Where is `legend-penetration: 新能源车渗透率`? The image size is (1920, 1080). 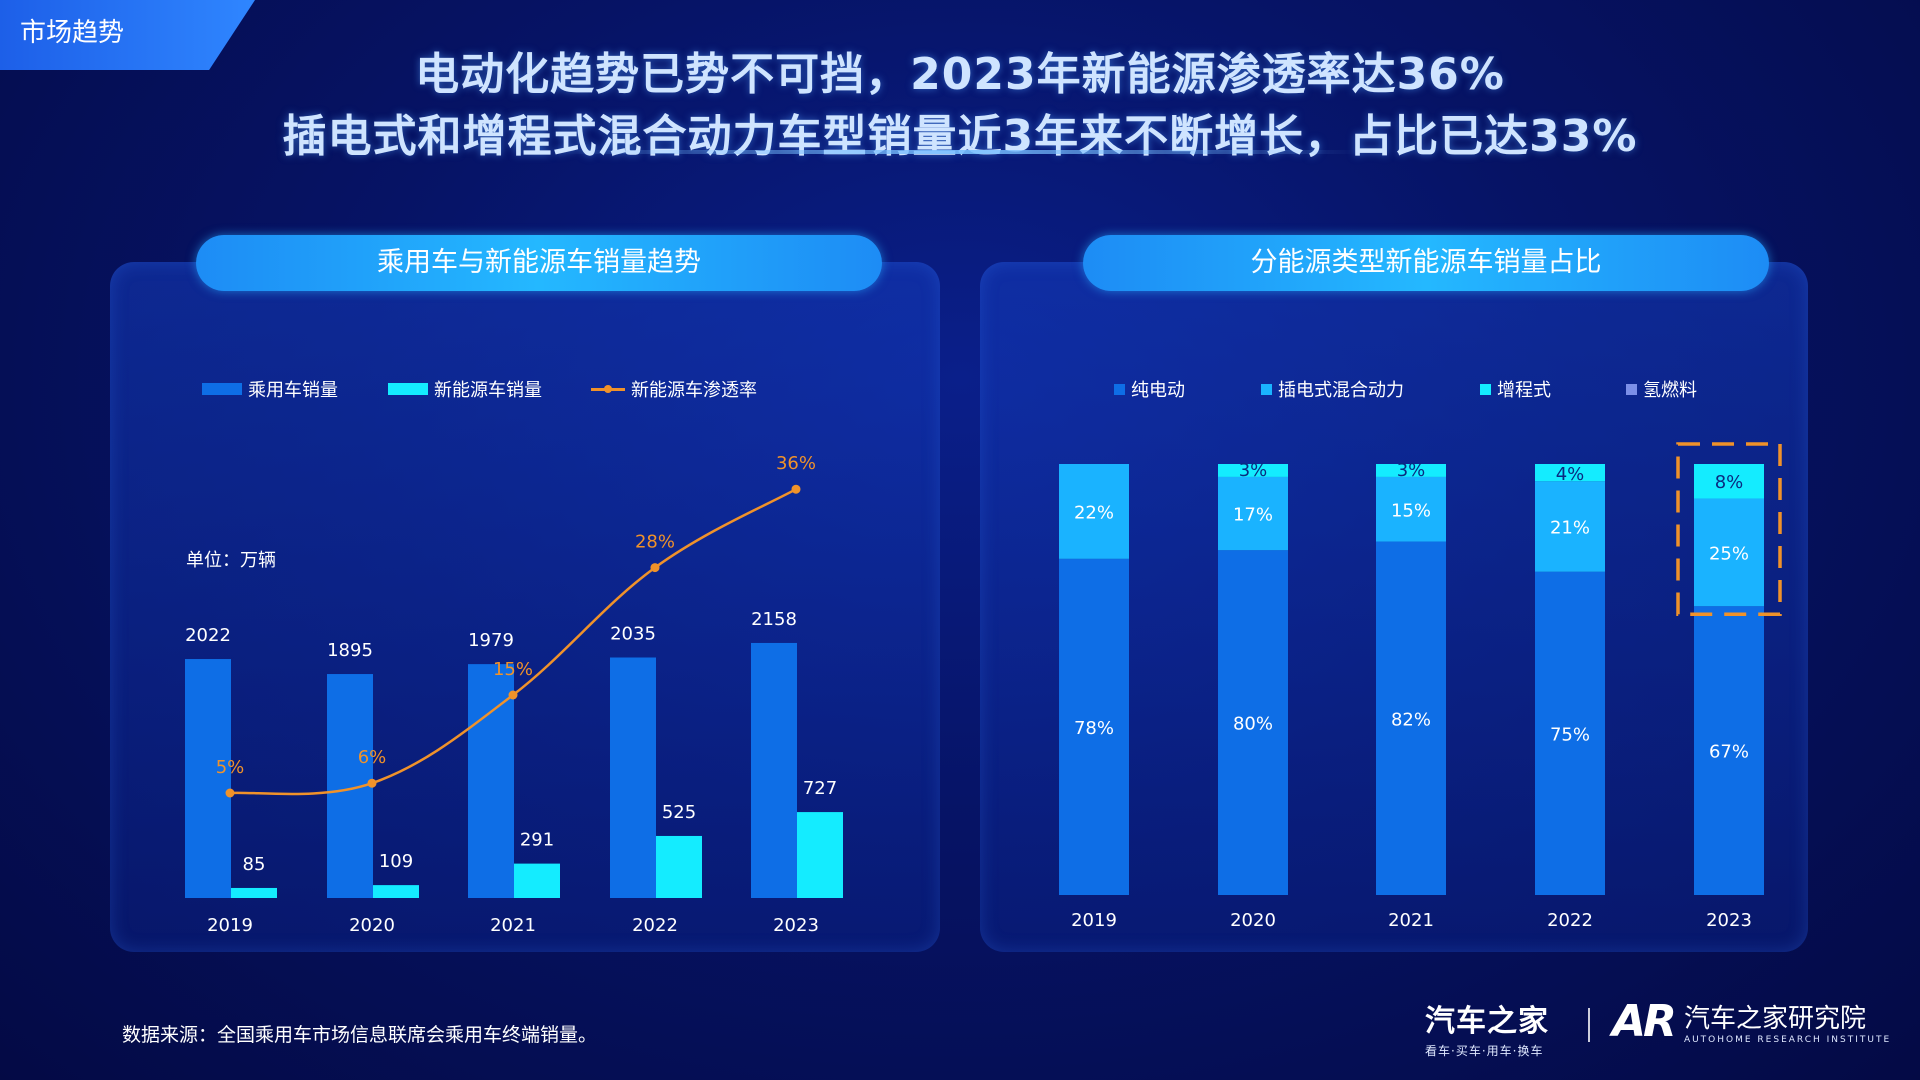
legend-penetration: 新能源车渗透率 is located at coordinates (674, 389).